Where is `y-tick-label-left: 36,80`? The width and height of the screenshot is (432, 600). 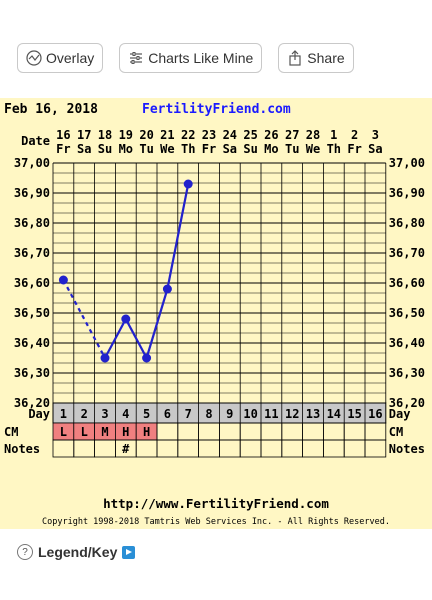 y-tick-label-left: 36,80 is located at coordinates (32, 223).